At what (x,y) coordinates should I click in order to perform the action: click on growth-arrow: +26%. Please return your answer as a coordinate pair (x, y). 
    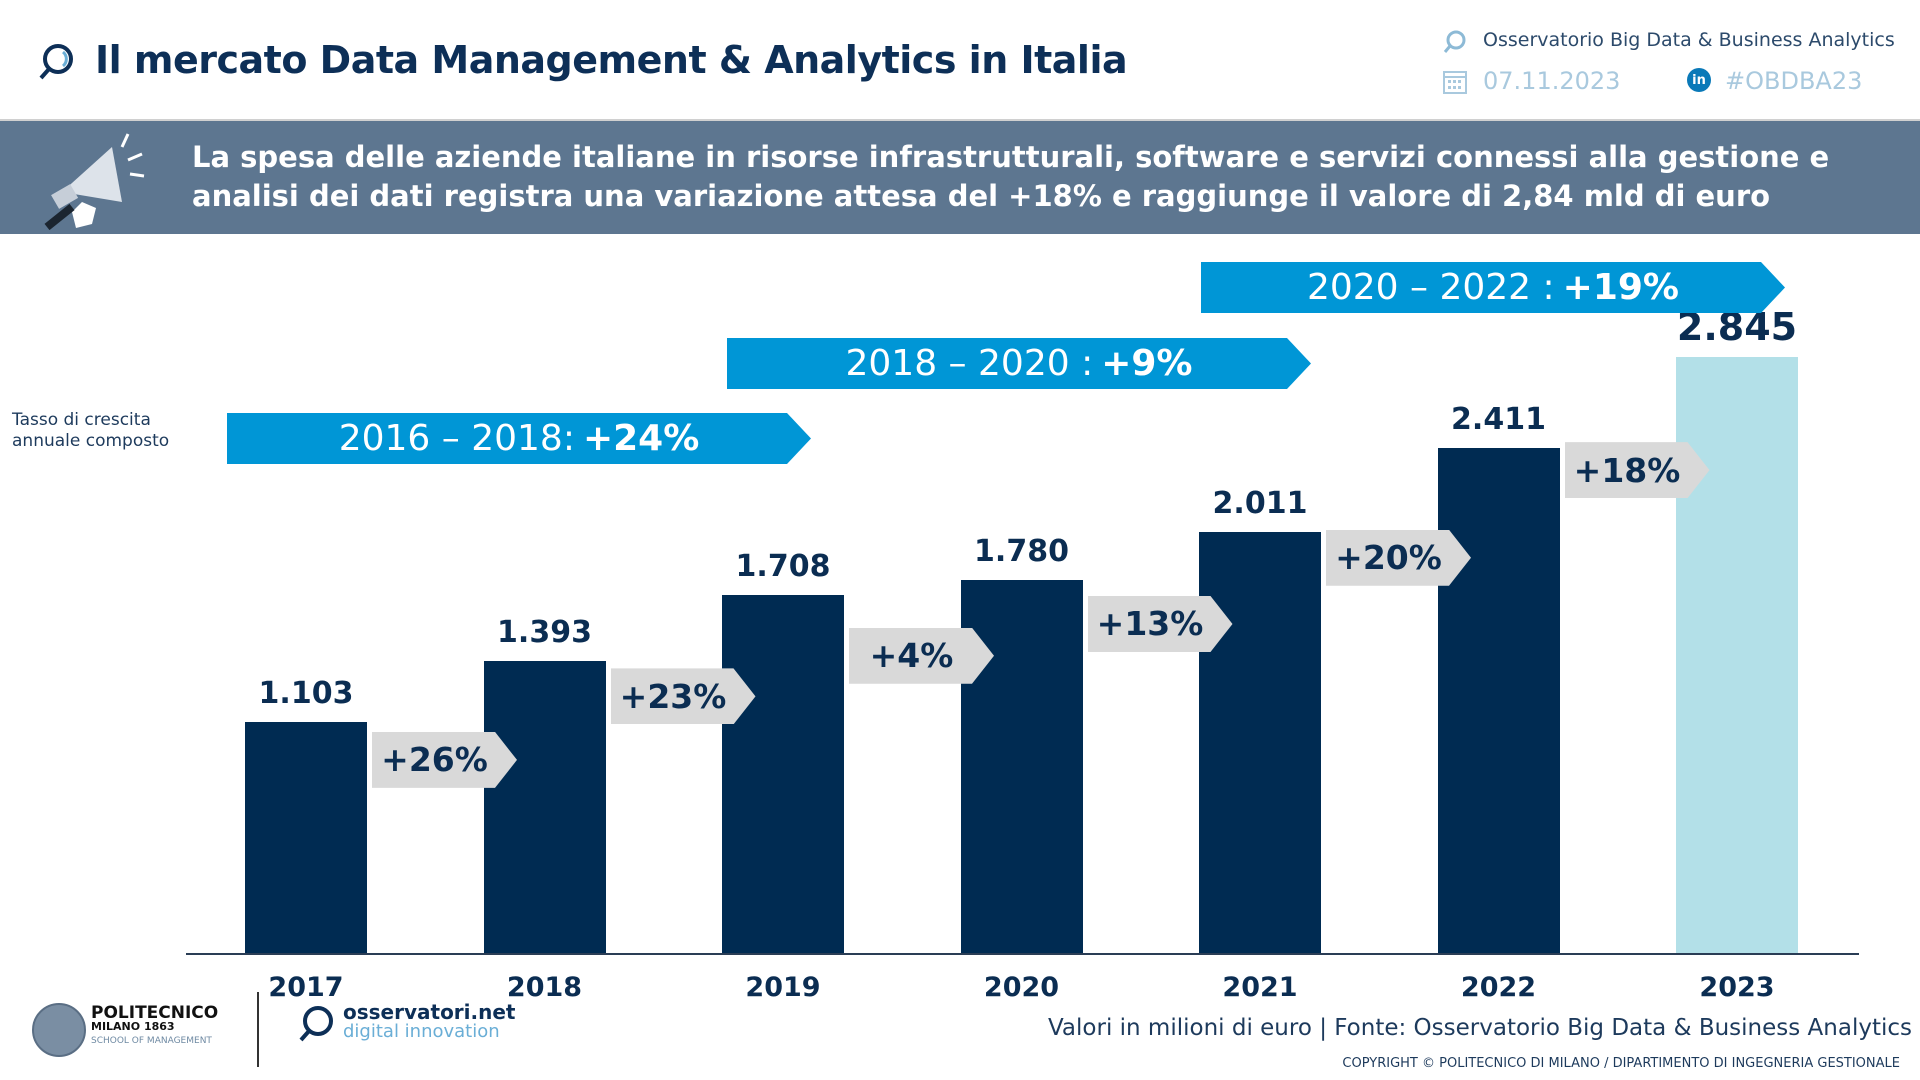
    Looking at the image, I should click on (444, 760).